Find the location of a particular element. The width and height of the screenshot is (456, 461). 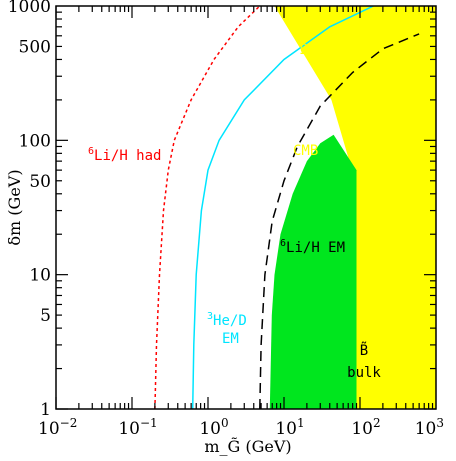

x-tick-label: 10³ is located at coordinates (429, 427).